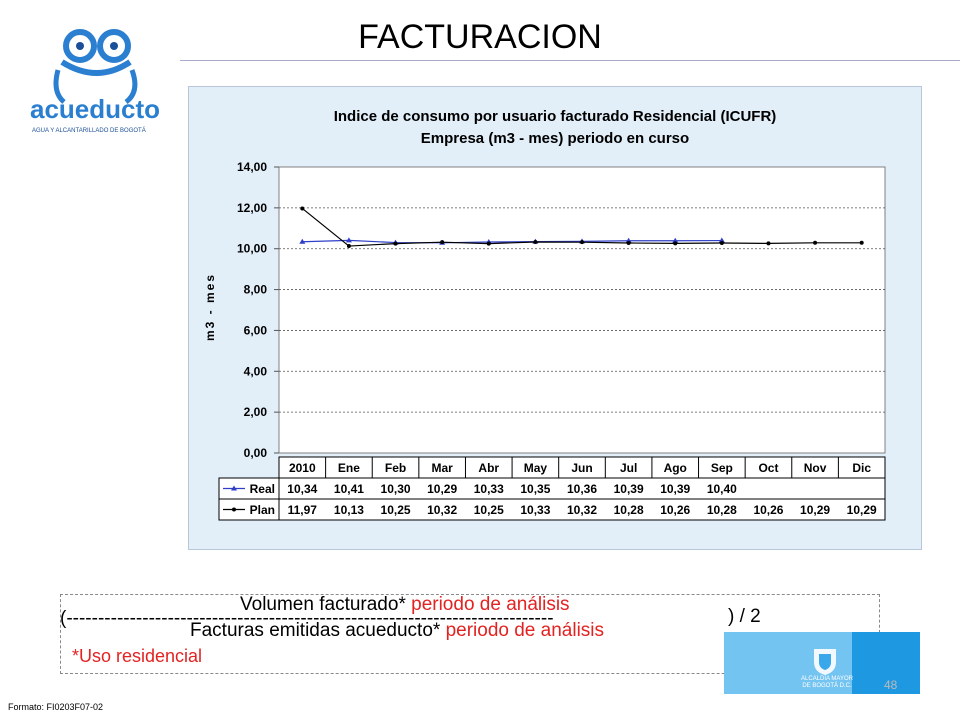  What do you see at coordinates (396, 489) in the screenshot?
I see `data-label-real: 10,30` at bounding box center [396, 489].